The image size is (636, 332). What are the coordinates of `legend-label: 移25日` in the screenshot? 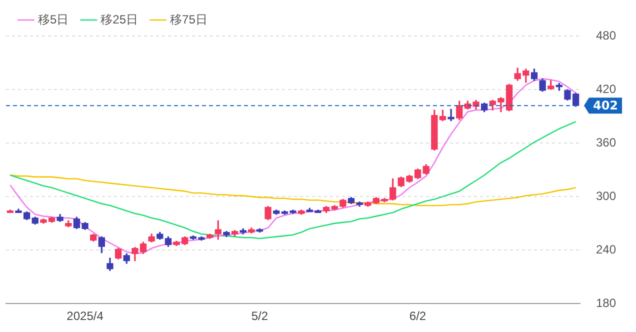 It's located at (119, 19).